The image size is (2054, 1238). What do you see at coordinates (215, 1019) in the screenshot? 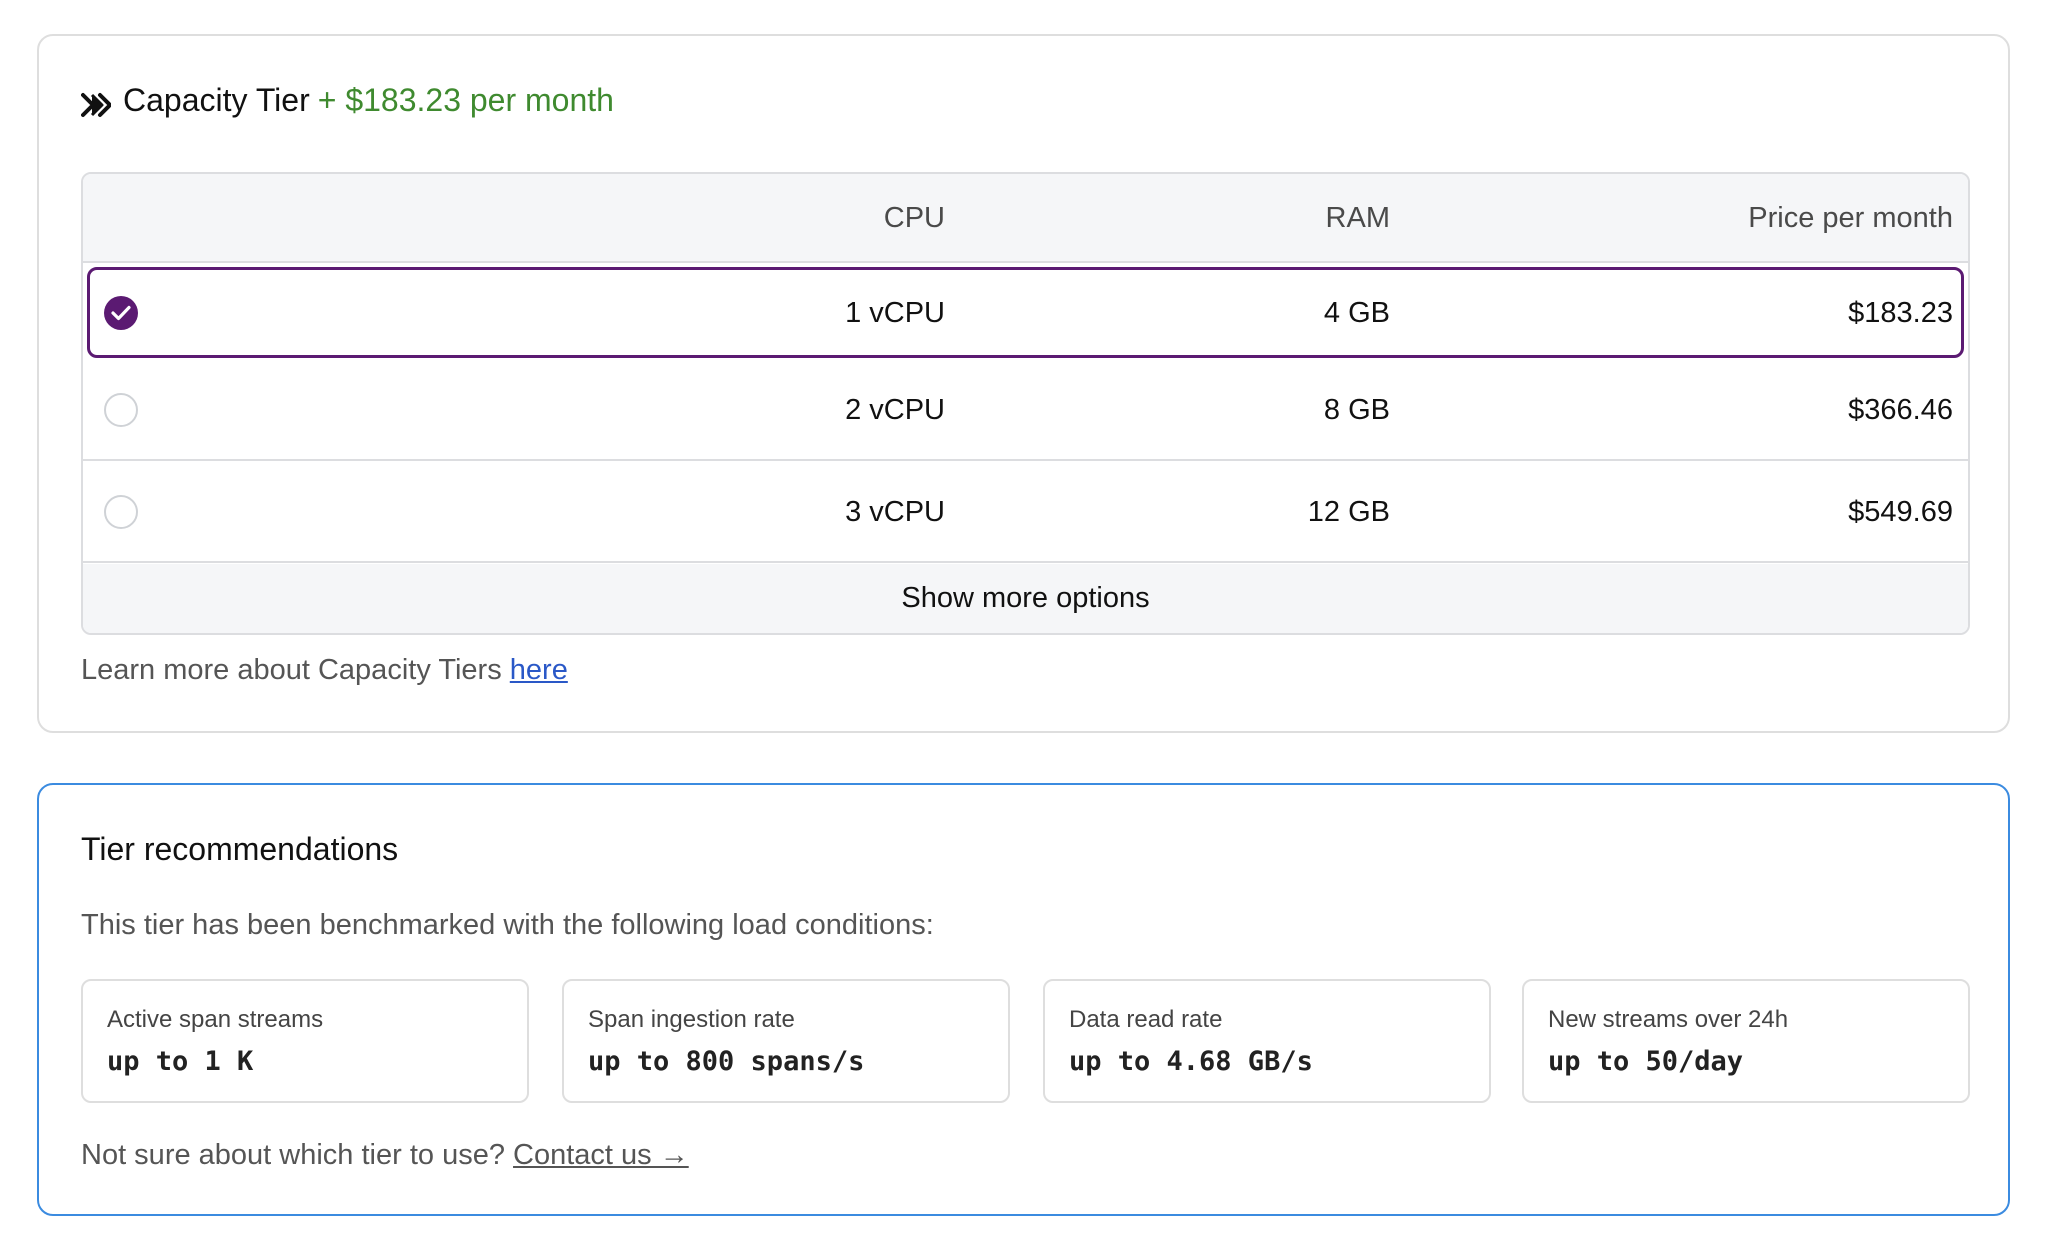
I see `metric-label: Active span streams` at bounding box center [215, 1019].